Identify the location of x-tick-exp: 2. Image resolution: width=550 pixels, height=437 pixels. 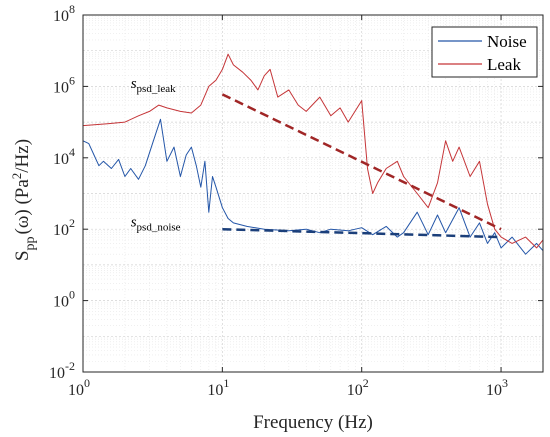
(366, 383).